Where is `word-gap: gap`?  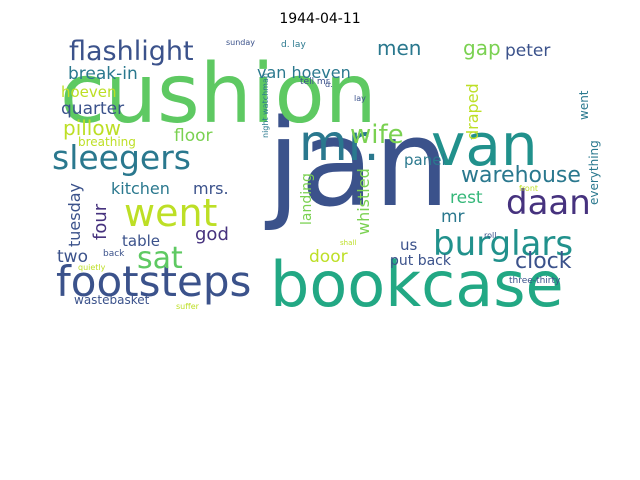
word-gap: gap is located at coordinates (482, 48).